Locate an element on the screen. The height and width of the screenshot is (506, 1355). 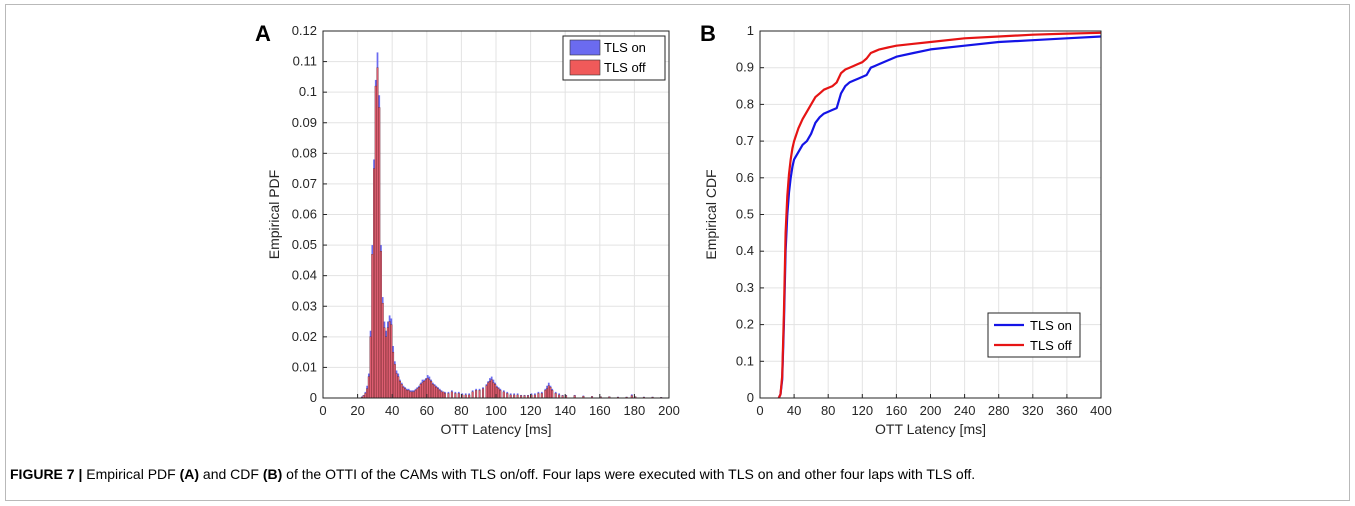
y-tick-label: 0.06 is located at coordinates (304, 214).